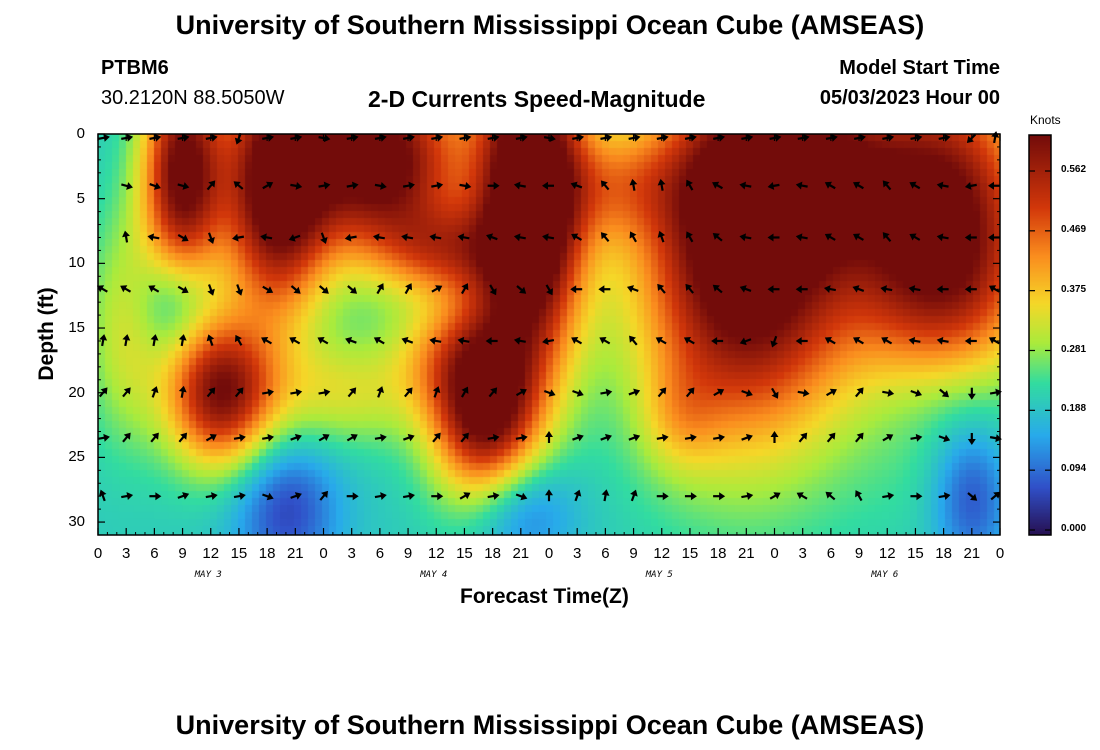  I want to click on chart-title: 2-D Currents Speed-Magnitude, so click(537, 99).